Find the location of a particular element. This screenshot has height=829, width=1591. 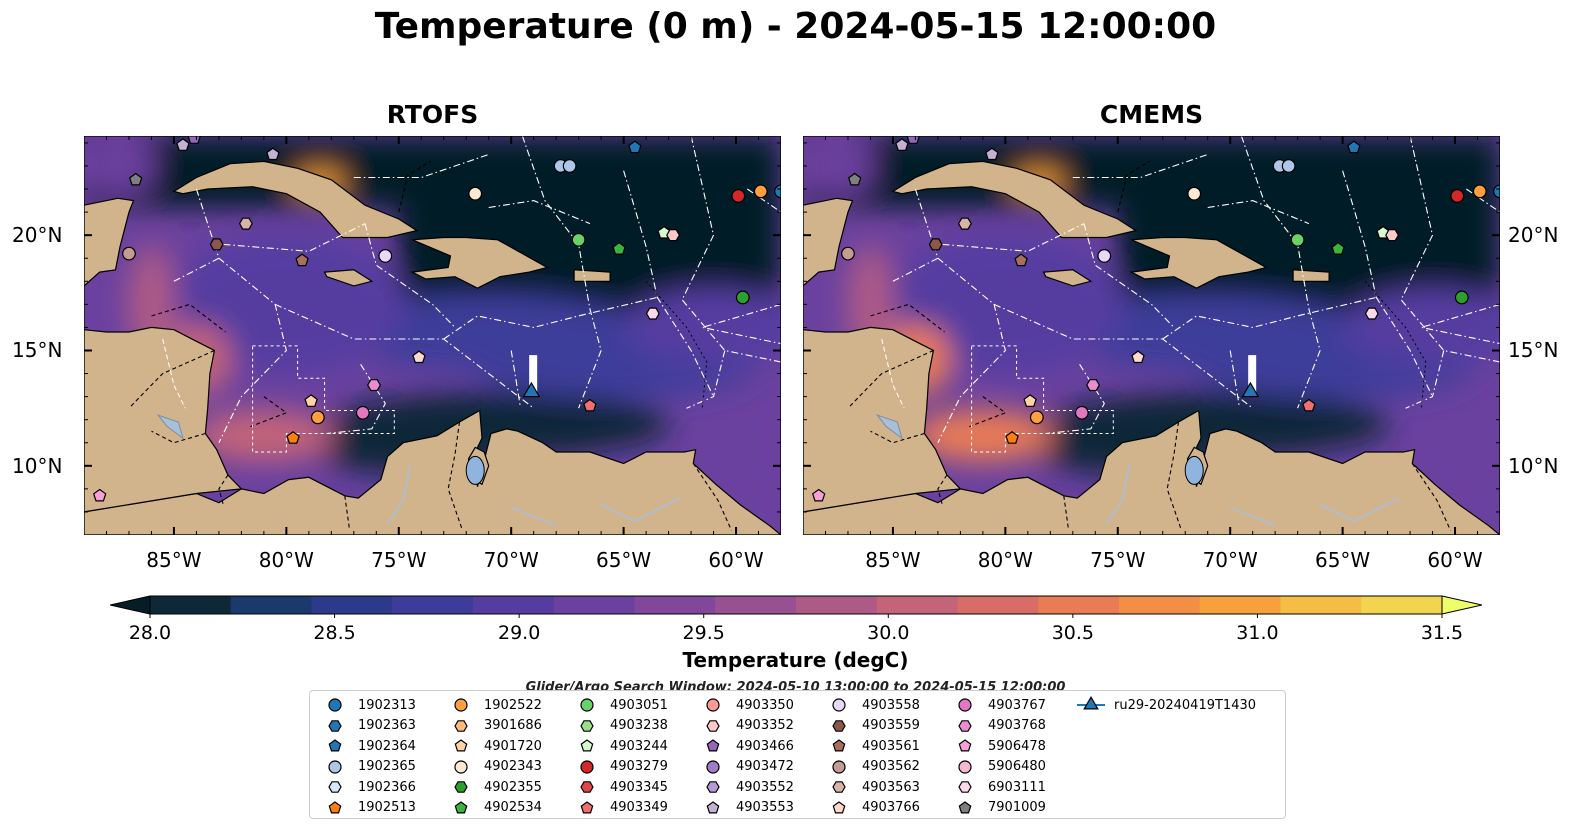

legend-label: 4903051 is located at coordinates (639, 705).